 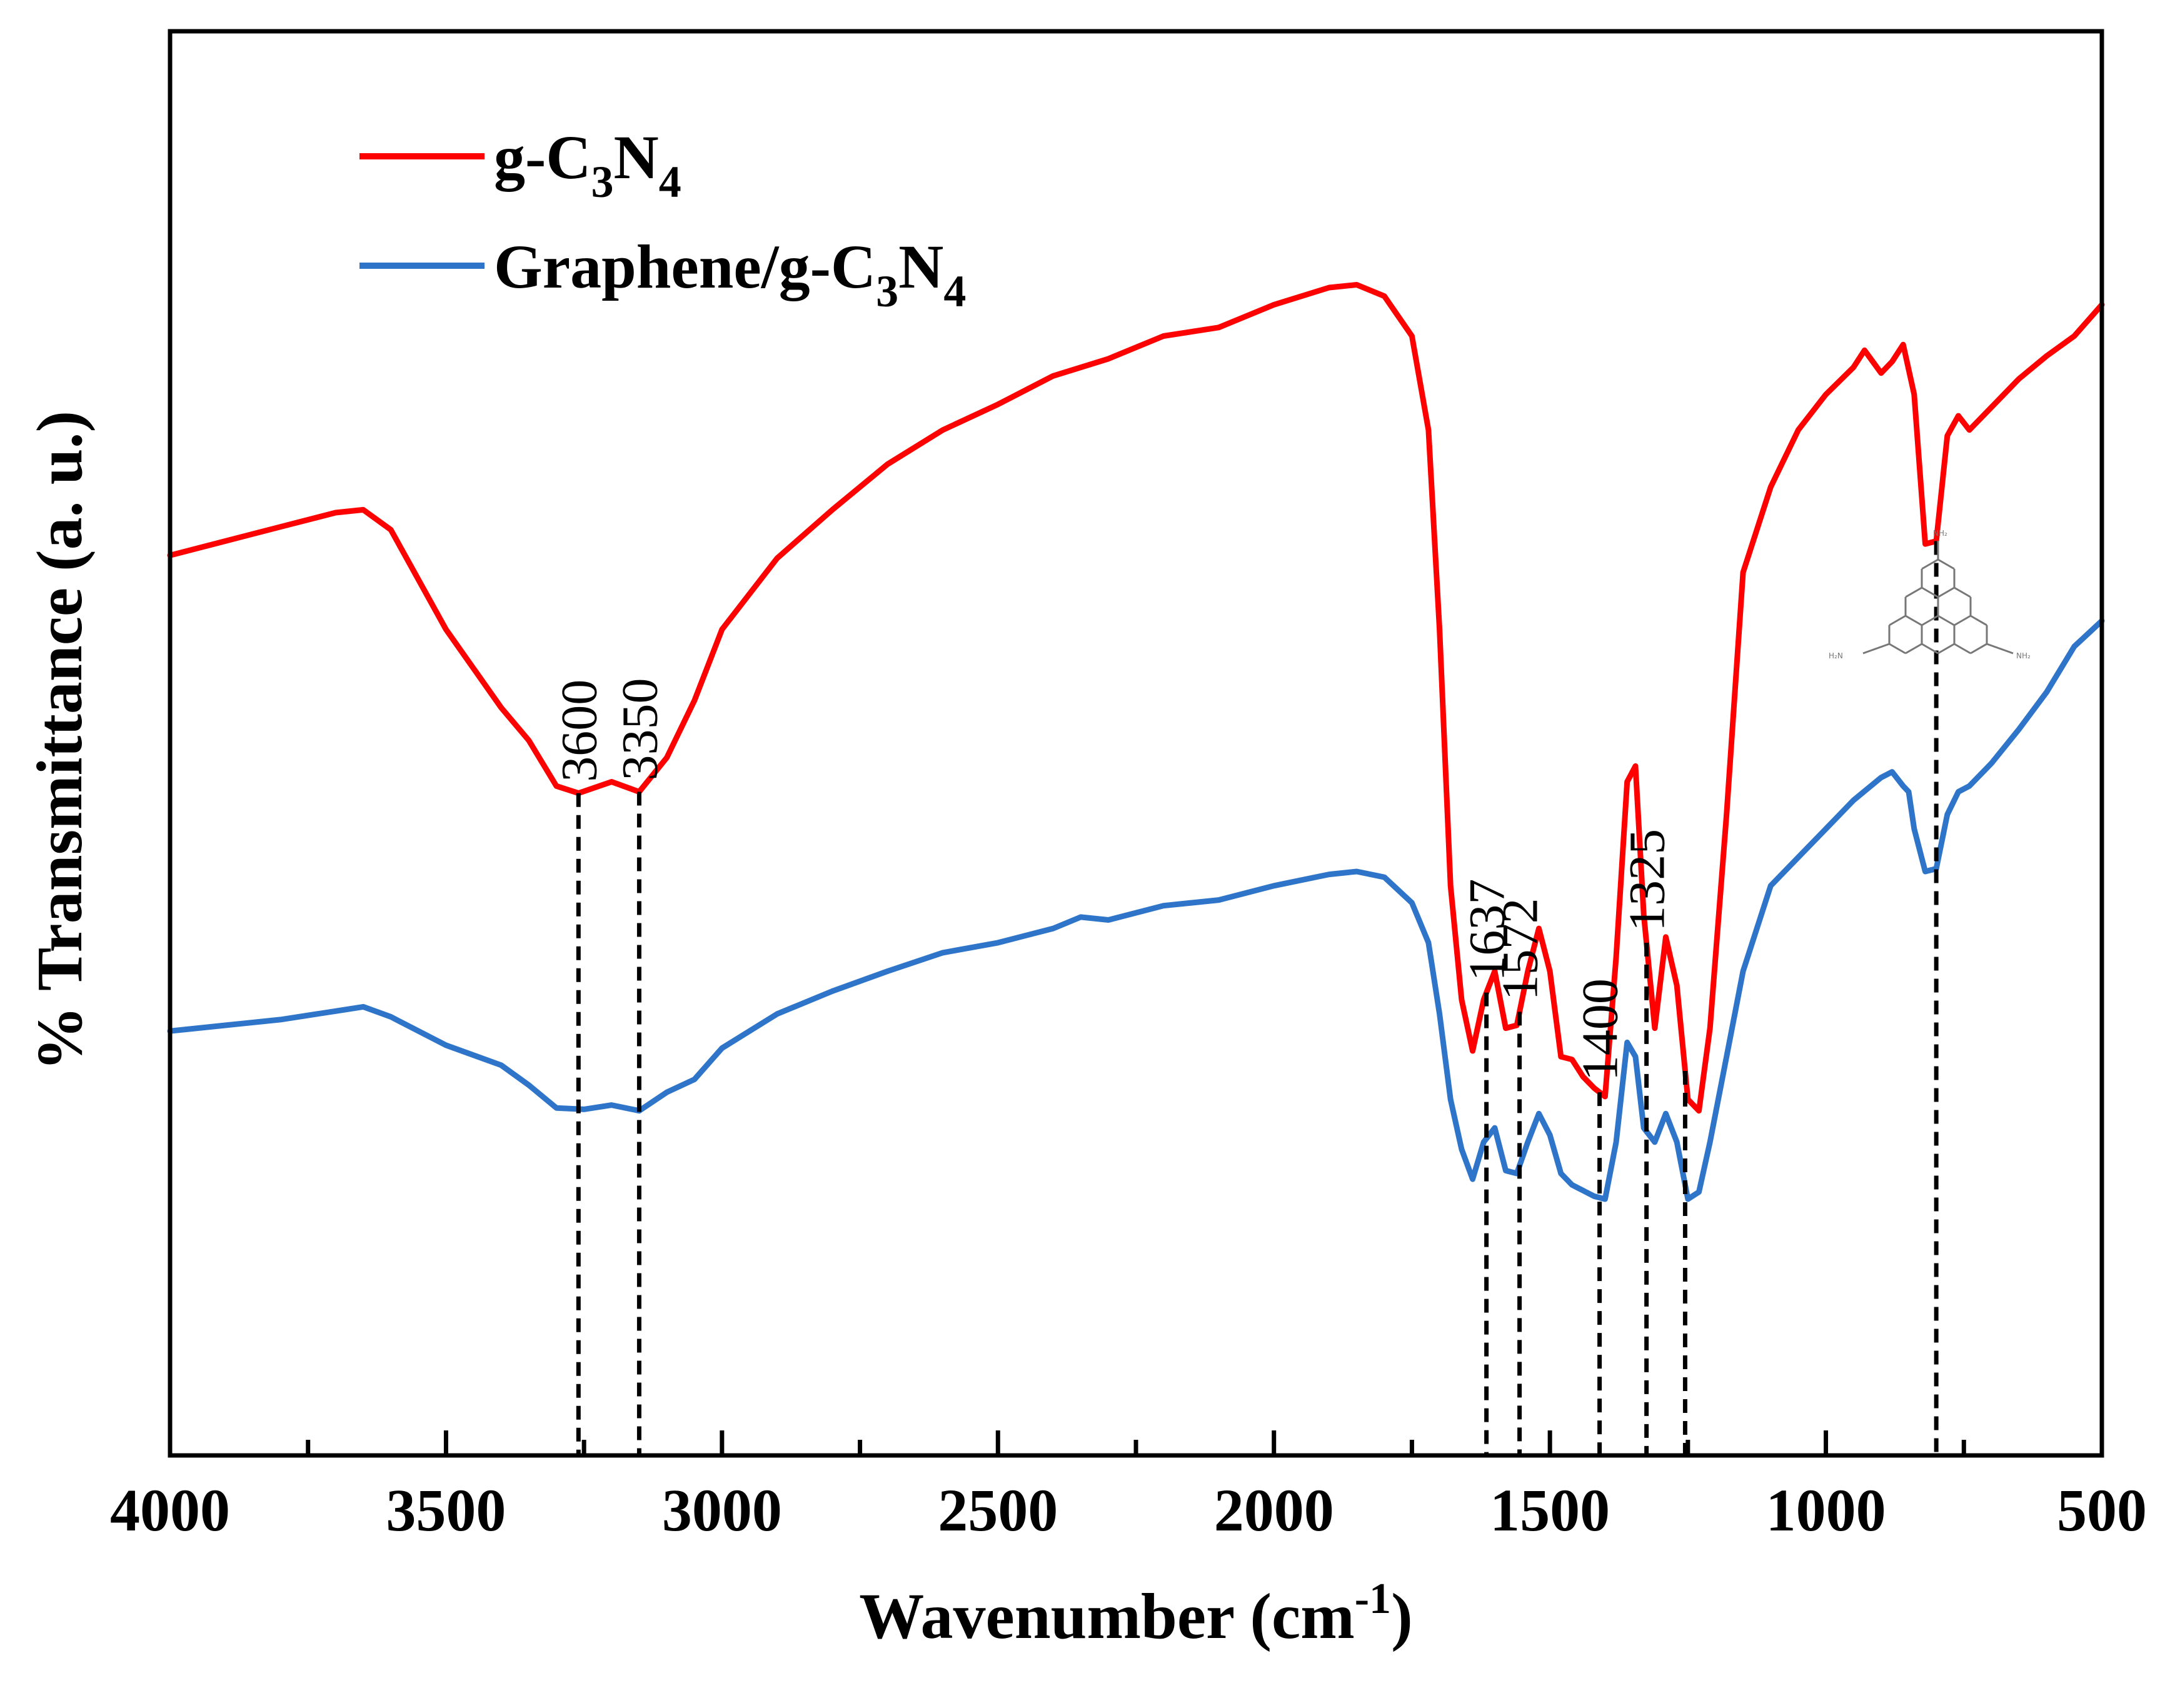 What do you see at coordinates (730, 274) in the screenshot?
I see `legend-label-graphene-g-c3n4: Graphene/g-C3N4` at bounding box center [730, 274].